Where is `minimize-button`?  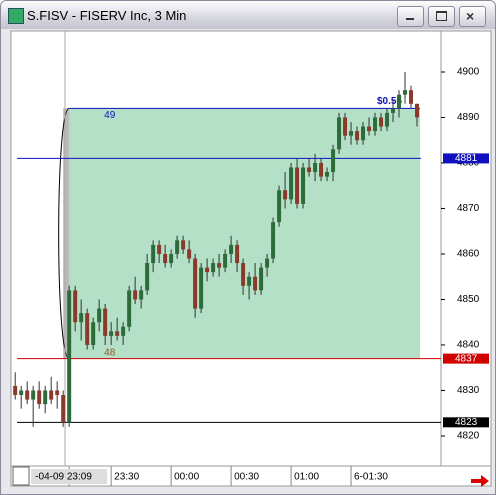 minimize-button is located at coordinates (410, 16).